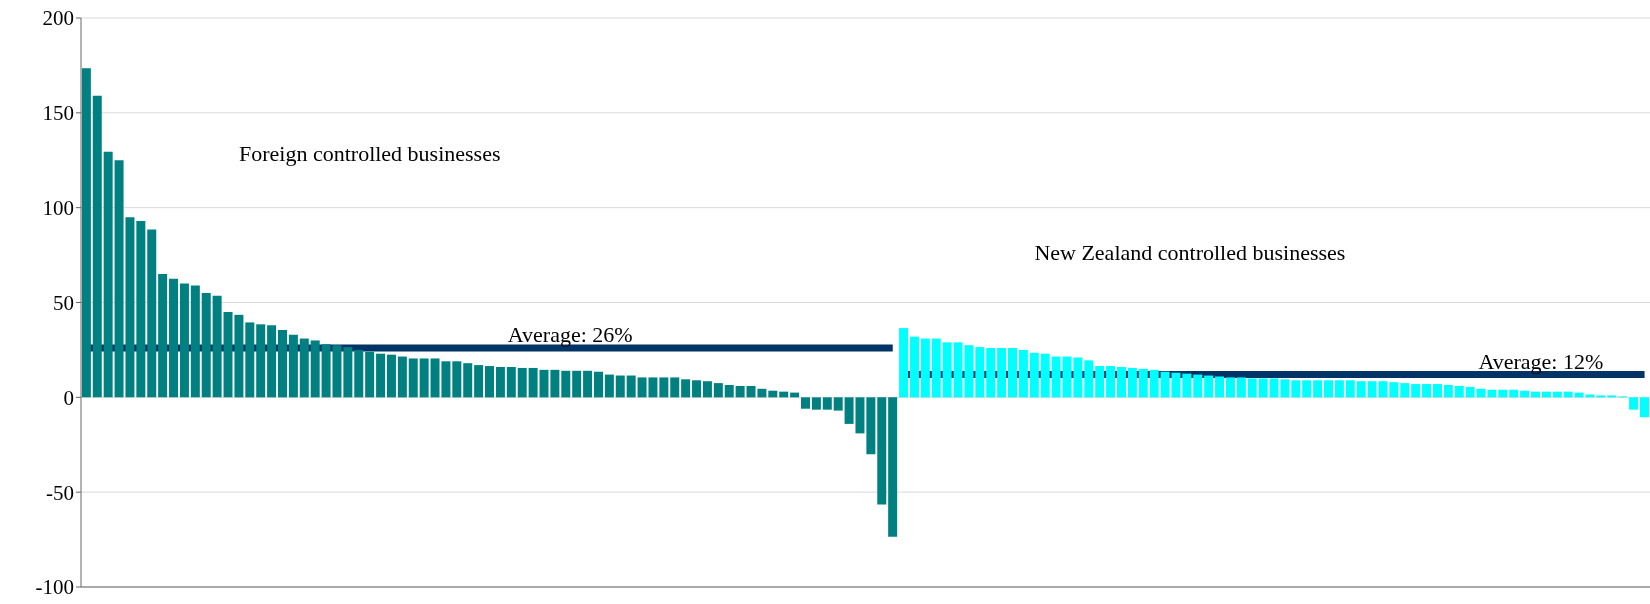 The image size is (1650, 604). I want to click on y-tick-label: 100, so click(58, 208).